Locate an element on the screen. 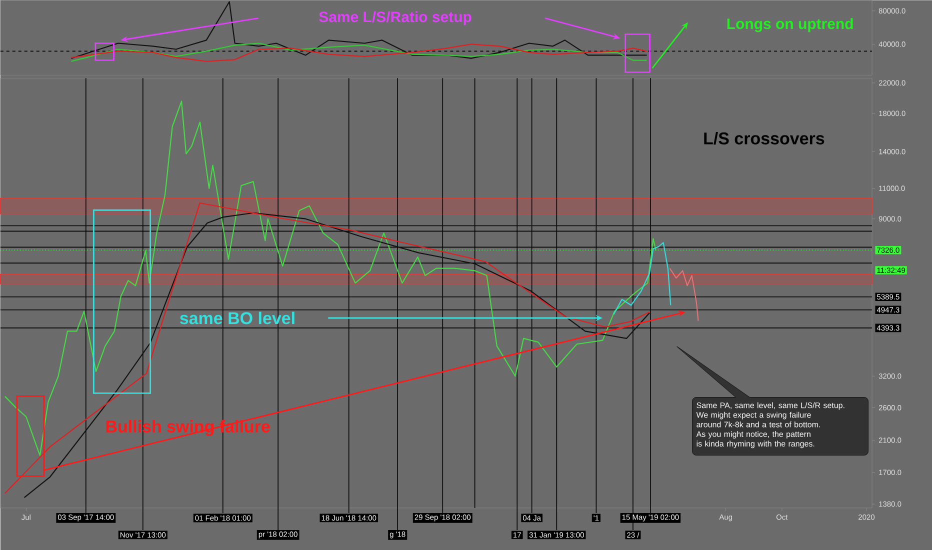  annotation: Longs on uptrend is located at coordinates (790, 25).